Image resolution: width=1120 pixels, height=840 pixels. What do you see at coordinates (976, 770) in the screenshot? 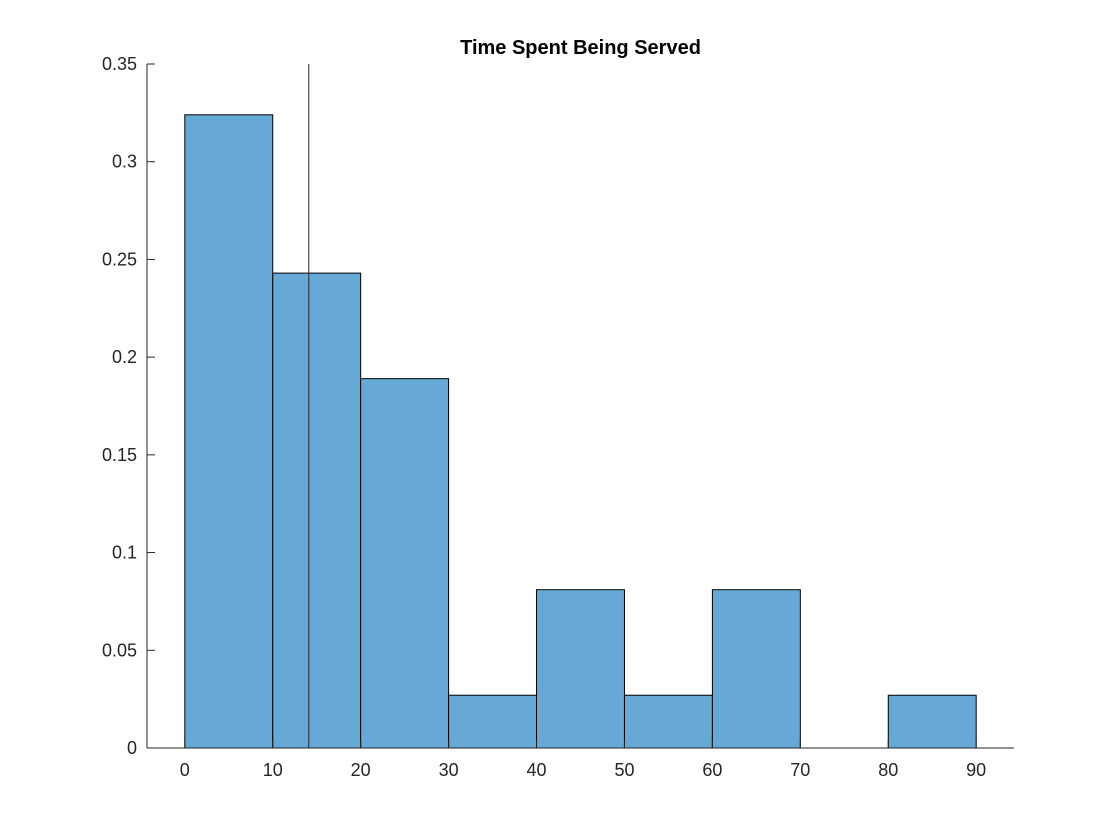
I see `x-tick-label: 90` at bounding box center [976, 770].